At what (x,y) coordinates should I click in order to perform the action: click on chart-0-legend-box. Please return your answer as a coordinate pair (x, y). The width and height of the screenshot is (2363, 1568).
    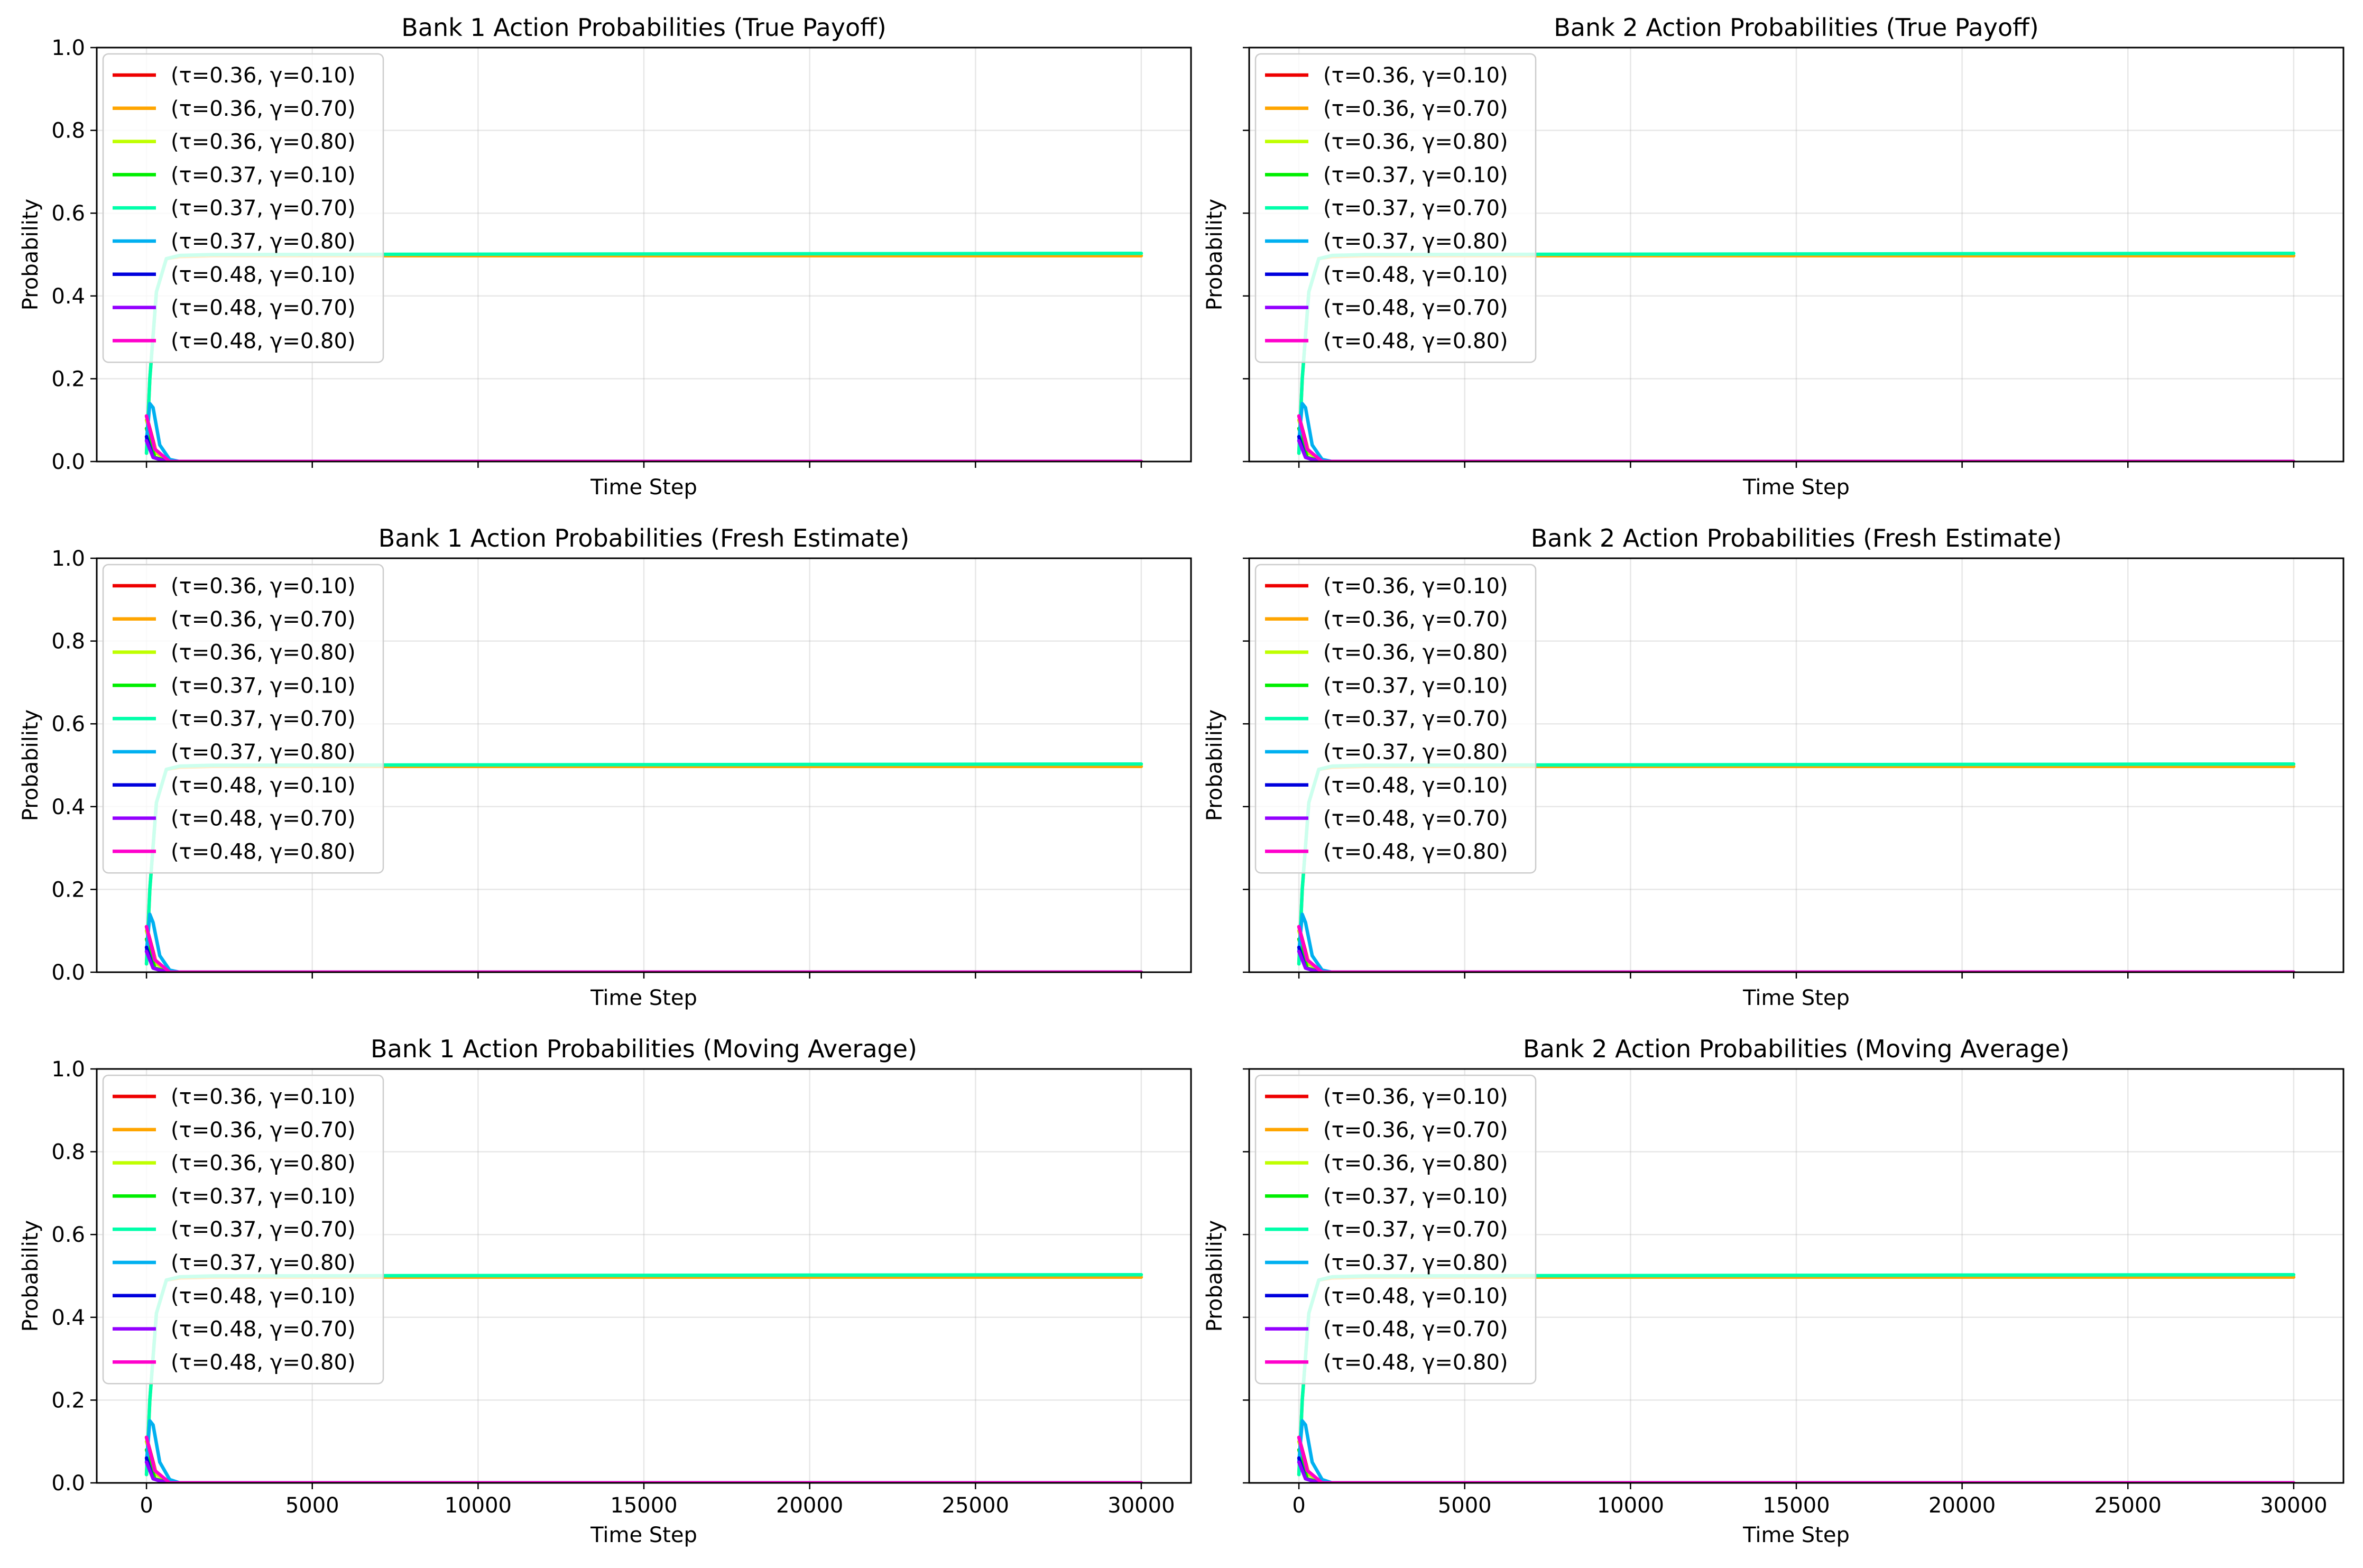
    Looking at the image, I should click on (243, 208).